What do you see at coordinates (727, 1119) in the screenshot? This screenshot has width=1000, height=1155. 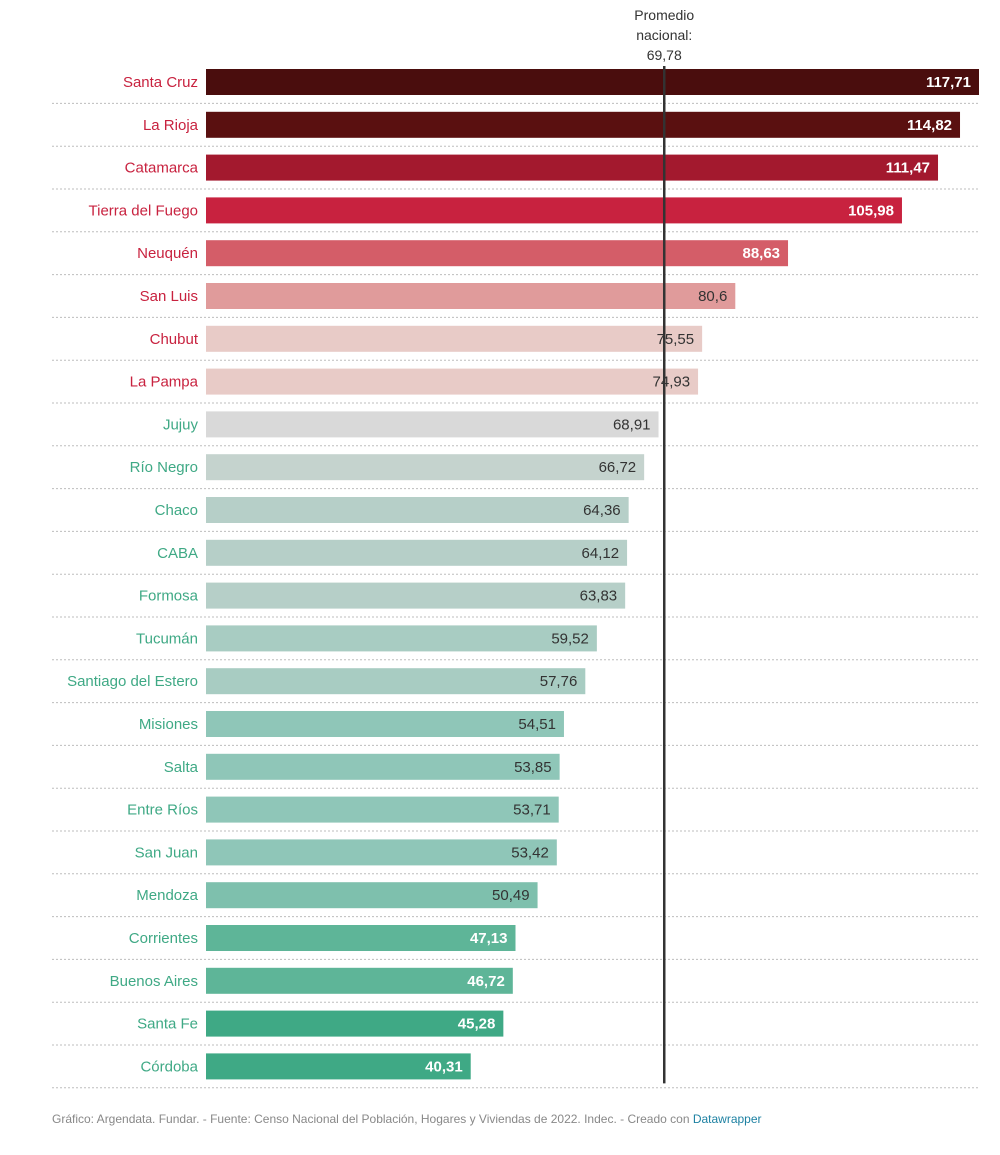 I see `datawrapper-link: Datawrapper` at bounding box center [727, 1119].